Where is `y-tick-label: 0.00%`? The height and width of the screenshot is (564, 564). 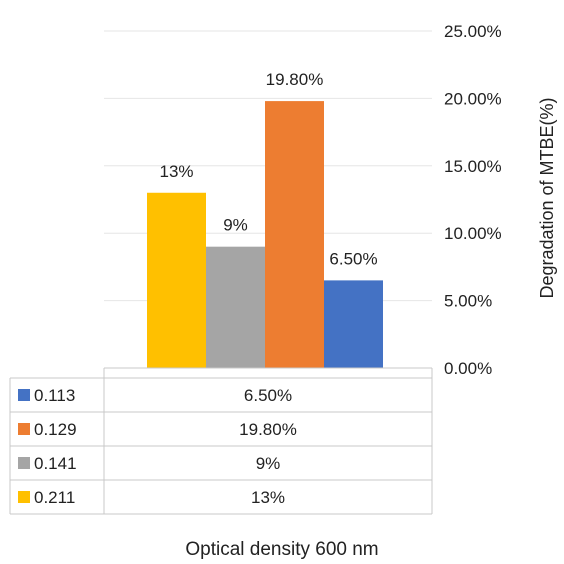
y-tick-label: 0.00% is located at coordinates (468, 368).